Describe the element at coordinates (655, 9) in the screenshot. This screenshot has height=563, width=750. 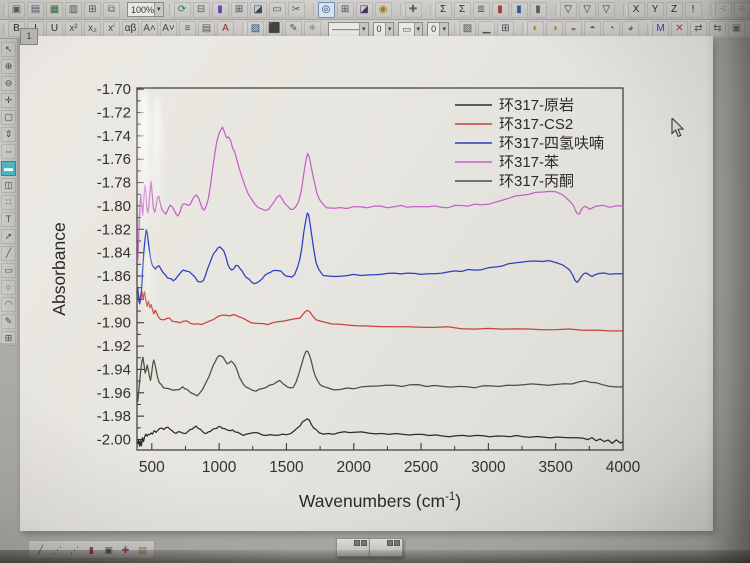
I see `y-axis-icon: Y` at that location.